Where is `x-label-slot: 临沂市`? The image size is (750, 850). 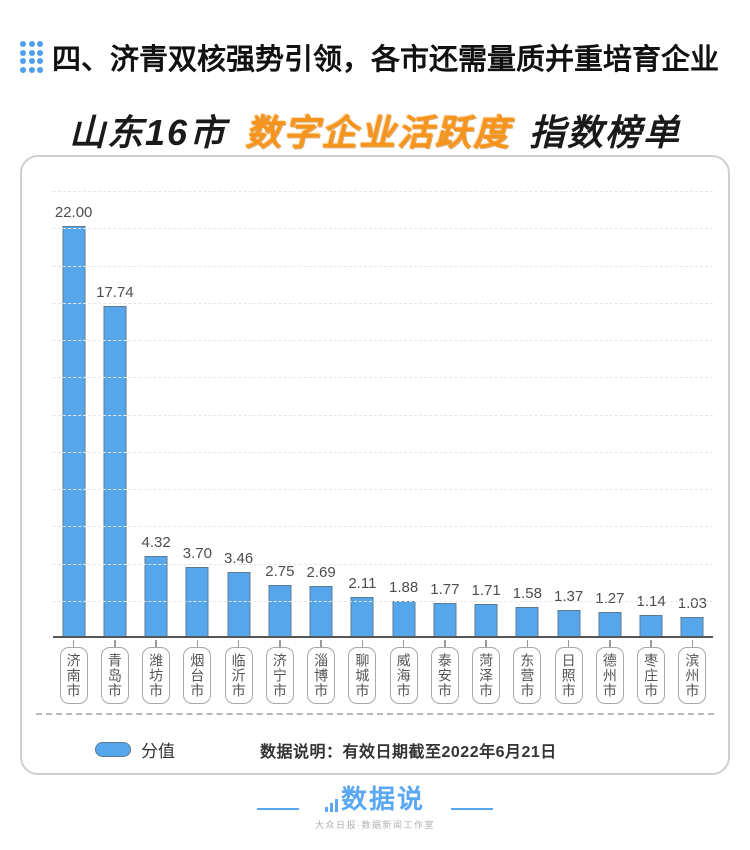 x-label-slot: 临沂市 is located at coordinates (238, 674).